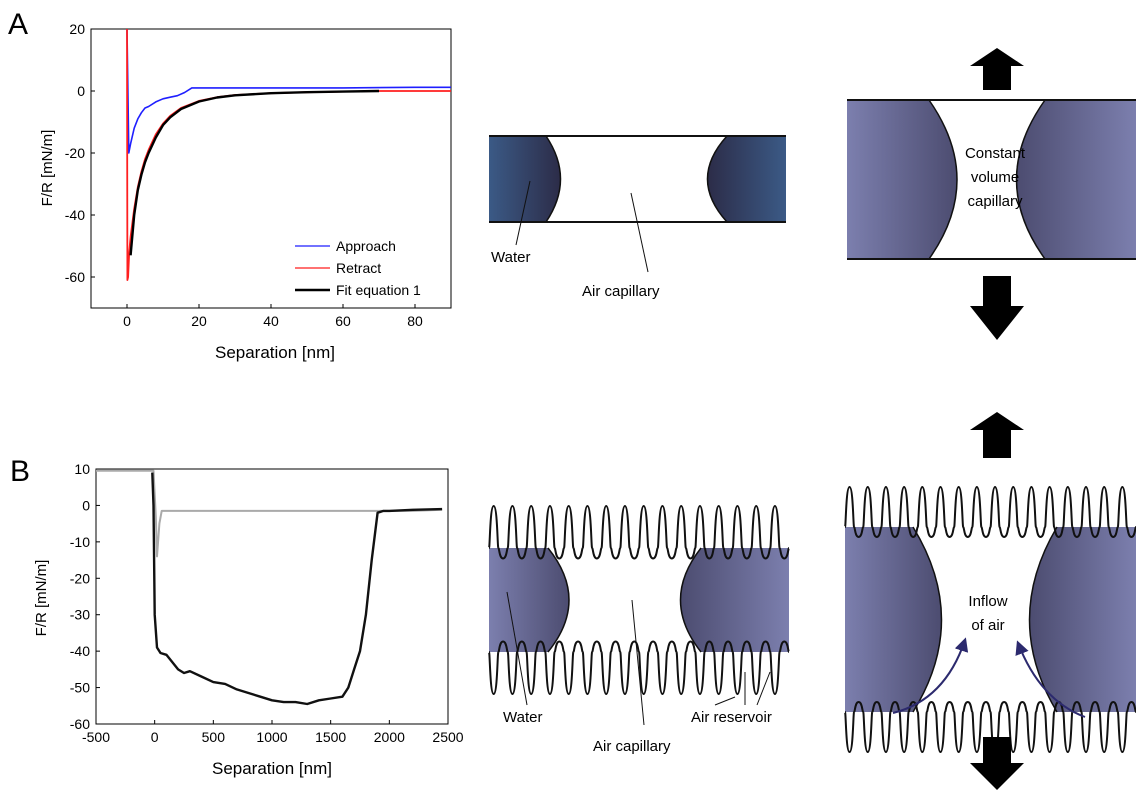  Describe the element at coordinates (510, 257) in the screenshot. I see `label-water-a: Water` at that location.